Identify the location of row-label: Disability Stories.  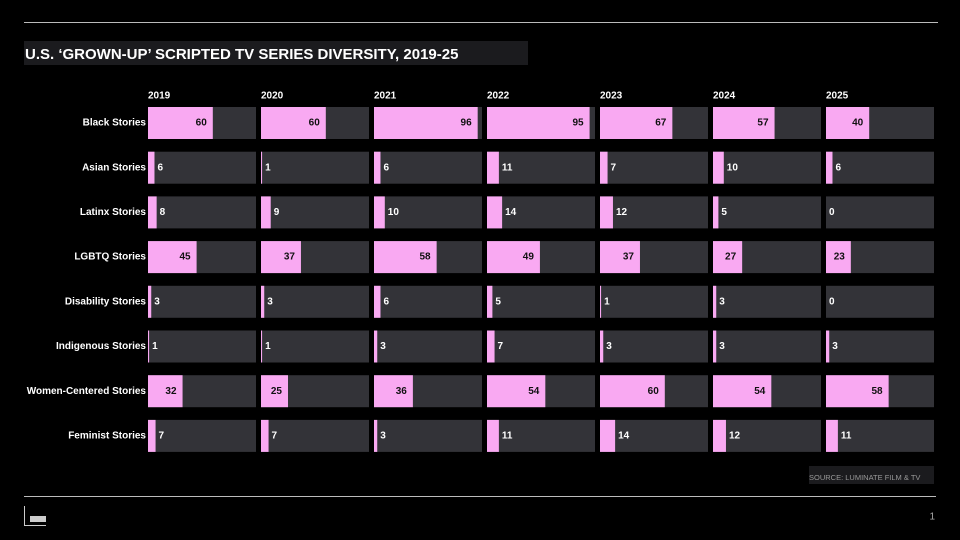
(106, 301).